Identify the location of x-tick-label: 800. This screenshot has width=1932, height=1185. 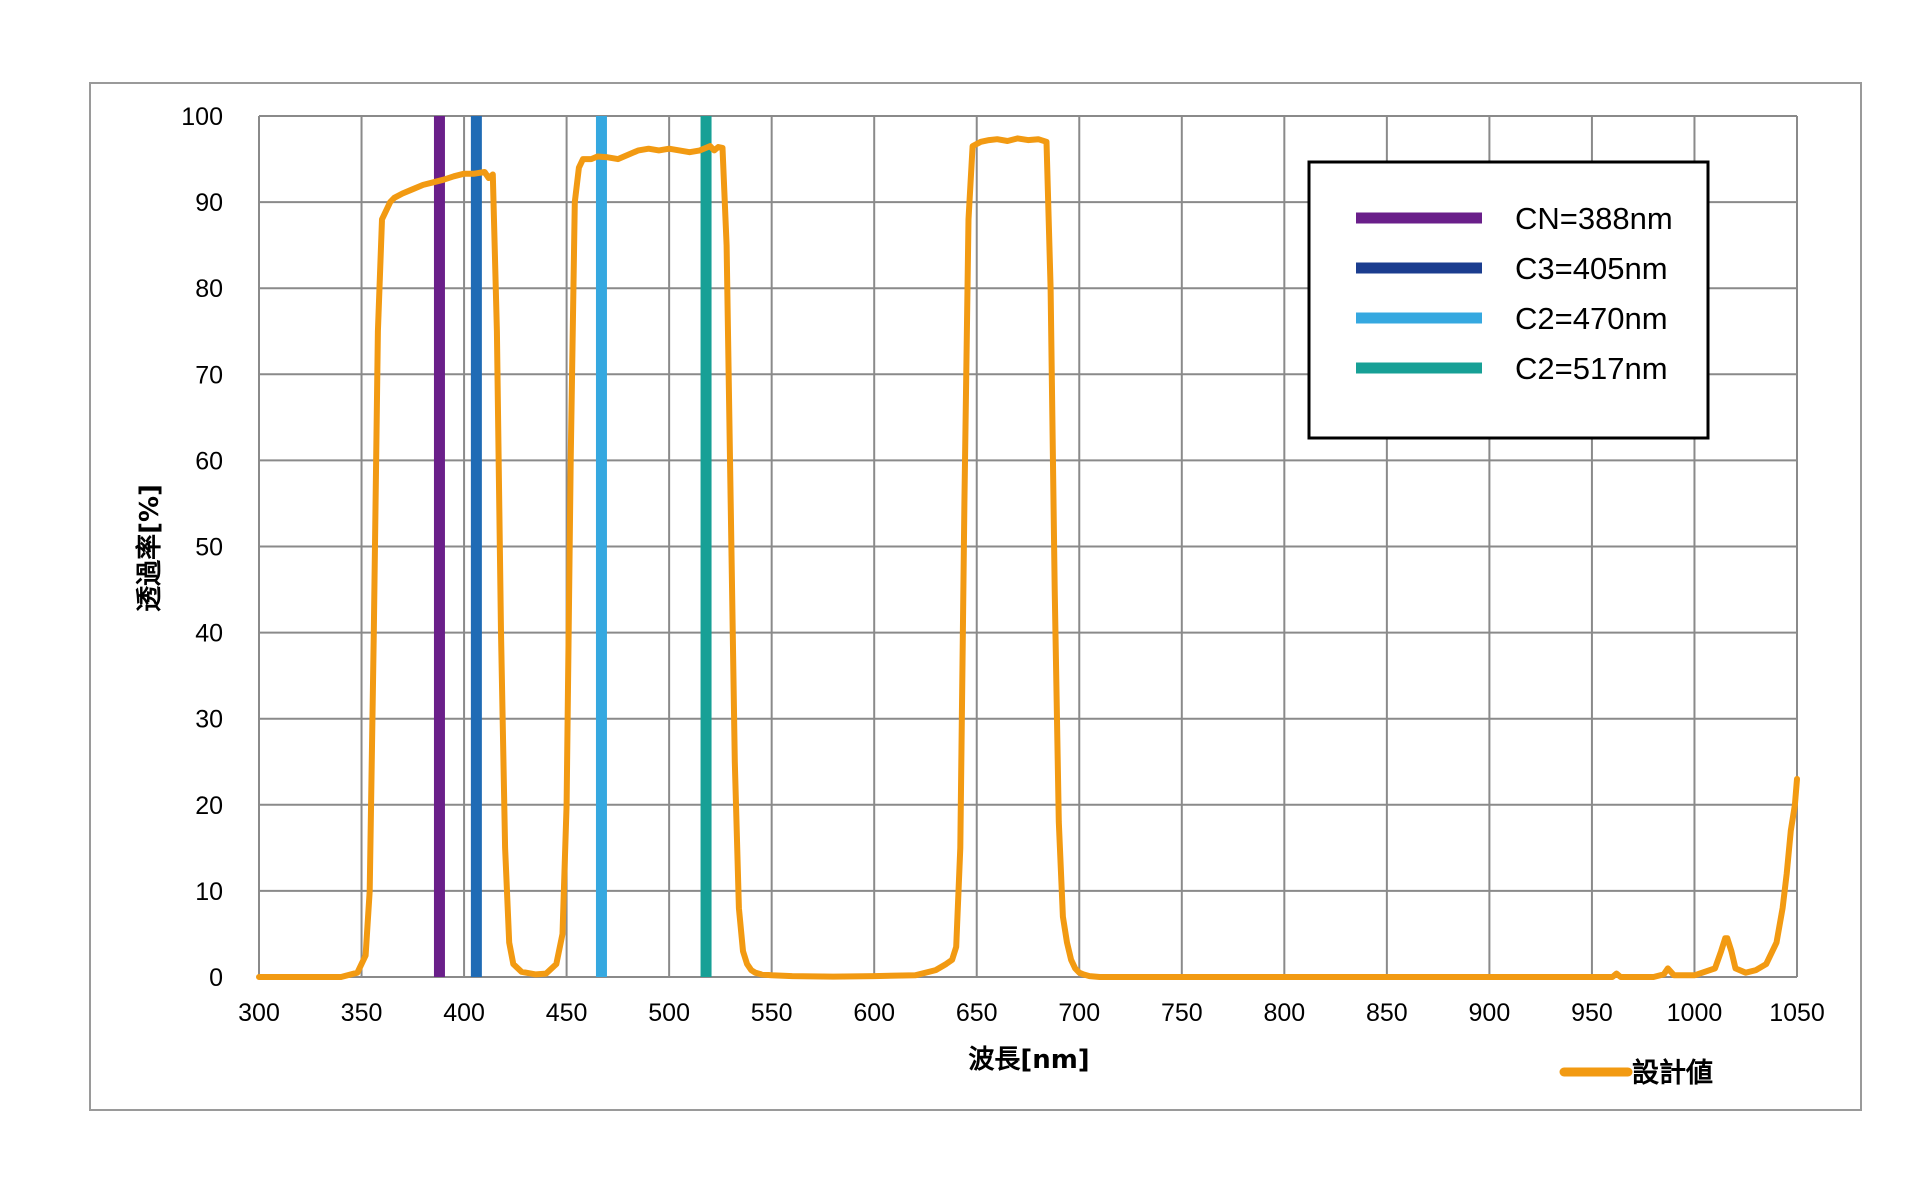
(1284, 1013).